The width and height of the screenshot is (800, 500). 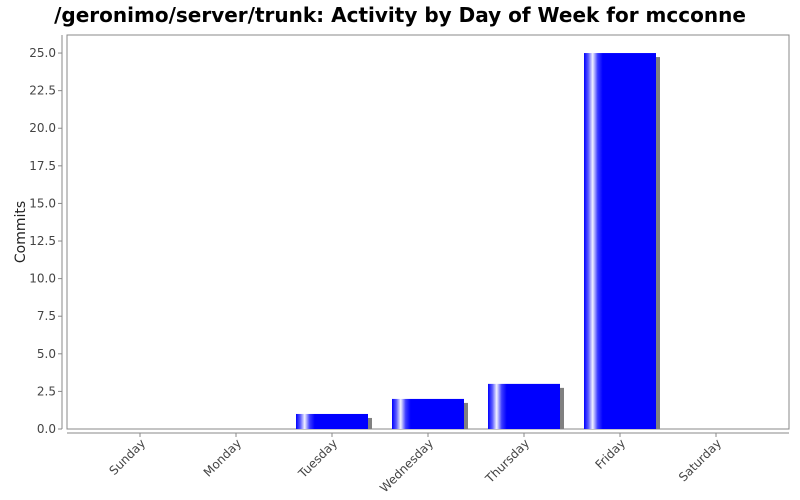 I want to click on bar-wednesday, so click(x=428, y=413).